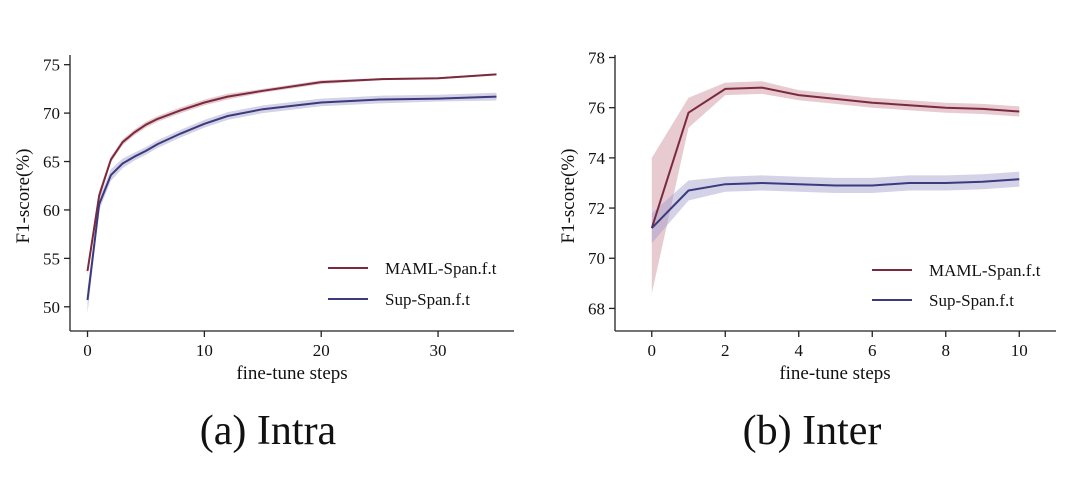  Describe the element at coordinates (51, 258) in the screenshot. I see `y-tick-label: 55` at that location.